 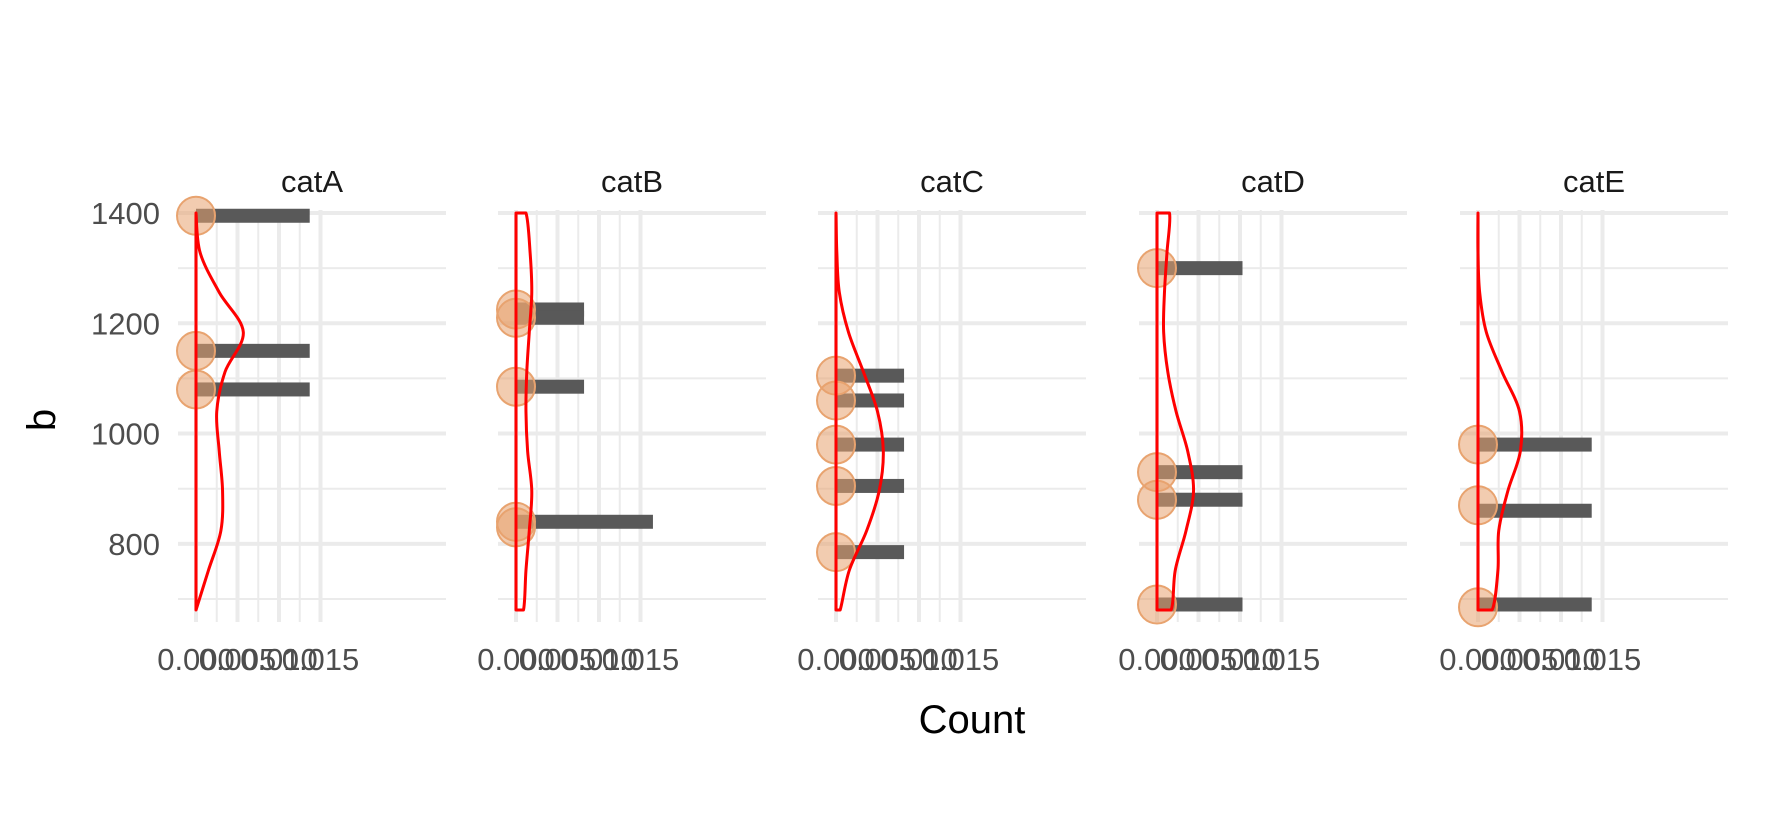 What do you see at coordinates (972, 720) in the screenshot?
I see `x-axis-title: Count` at bounding box center [972, 720].